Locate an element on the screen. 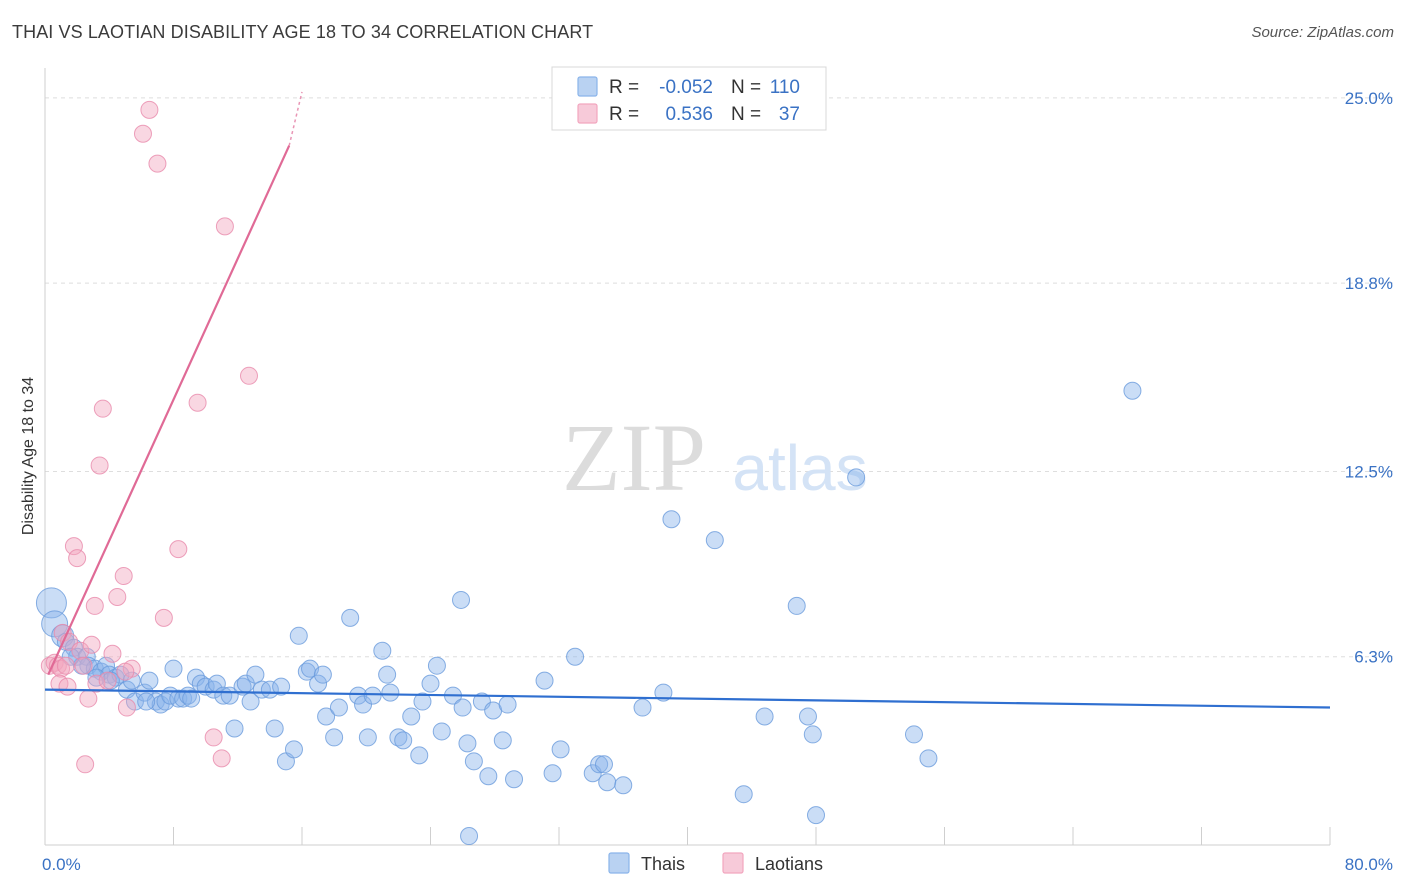 The width and height of the screenshot is (1406, 892). legend-box is located at coordinates (689, 98).